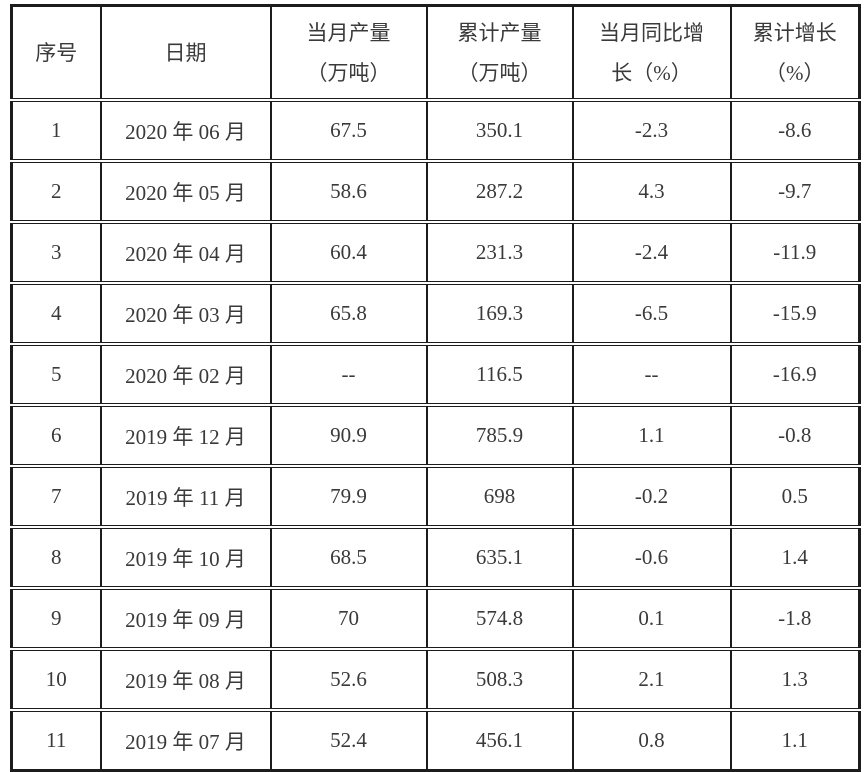  What do you see at coordinates (795, 435) in the screenshot?
I see `cell-cumulative-growth: -0.8` at bounding box center [795, 435].